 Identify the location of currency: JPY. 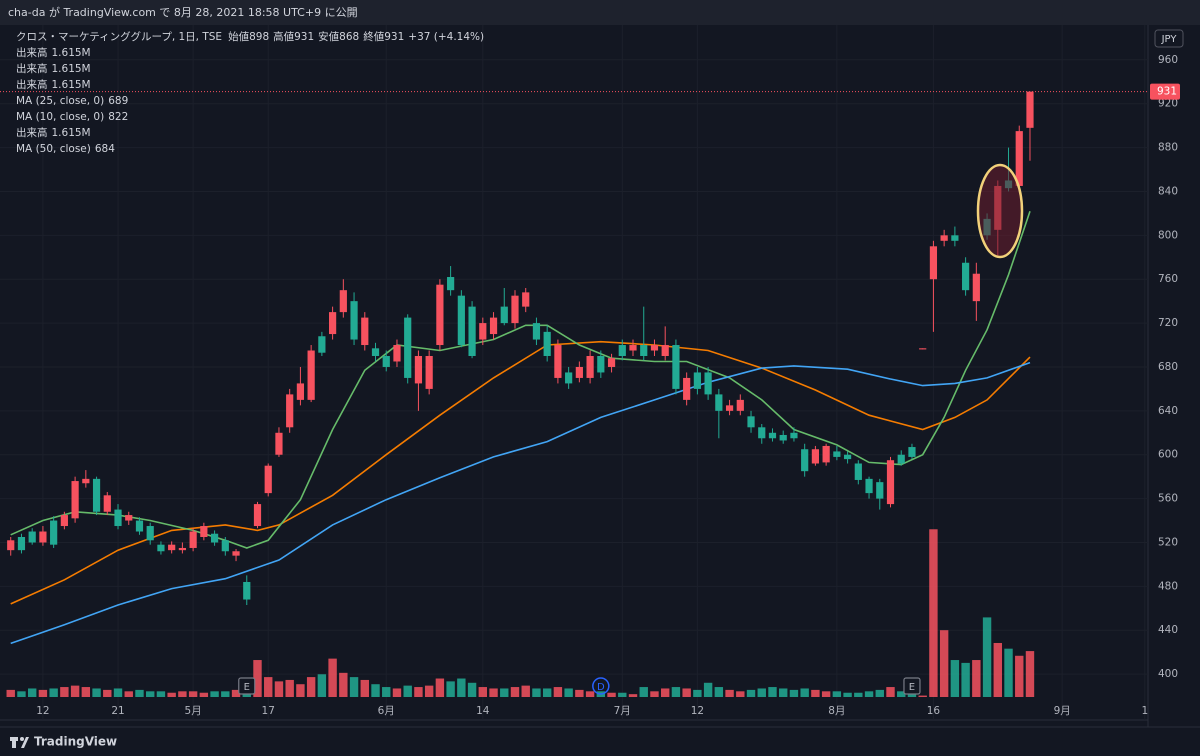
(1169, 39).